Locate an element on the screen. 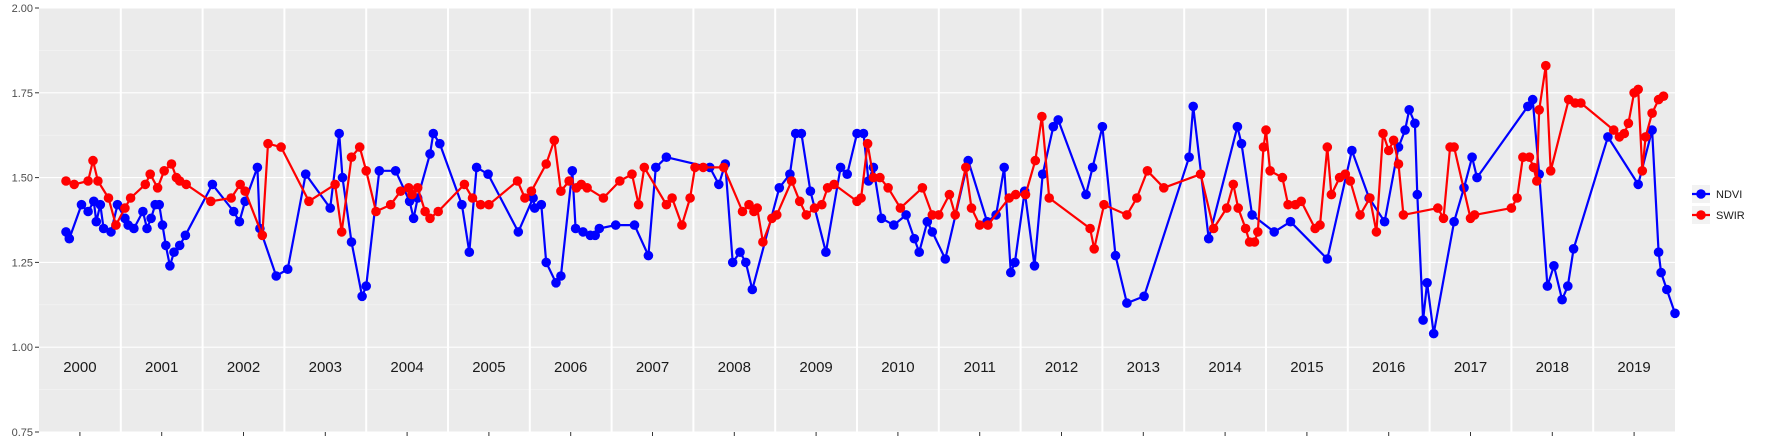 Image resolution: width=1773 pixels, height=442 pixels. year-label: 2010 is located at coordinates (897, 367).